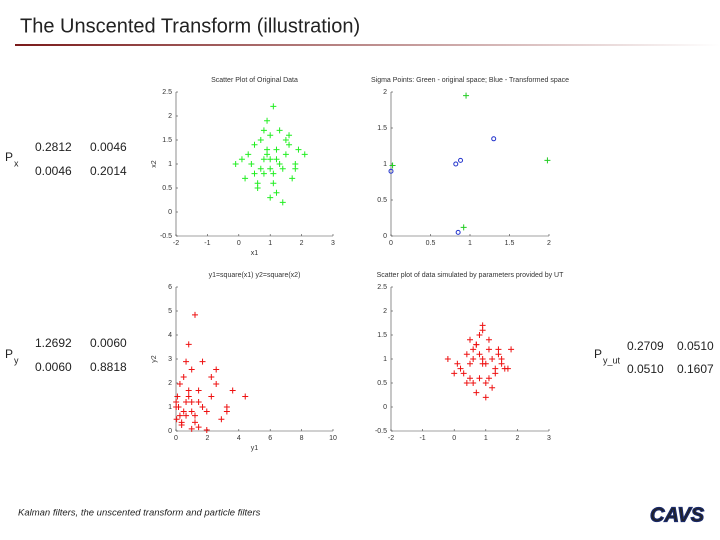  I want to click on y-axis-label: x2, so click(154, 164).